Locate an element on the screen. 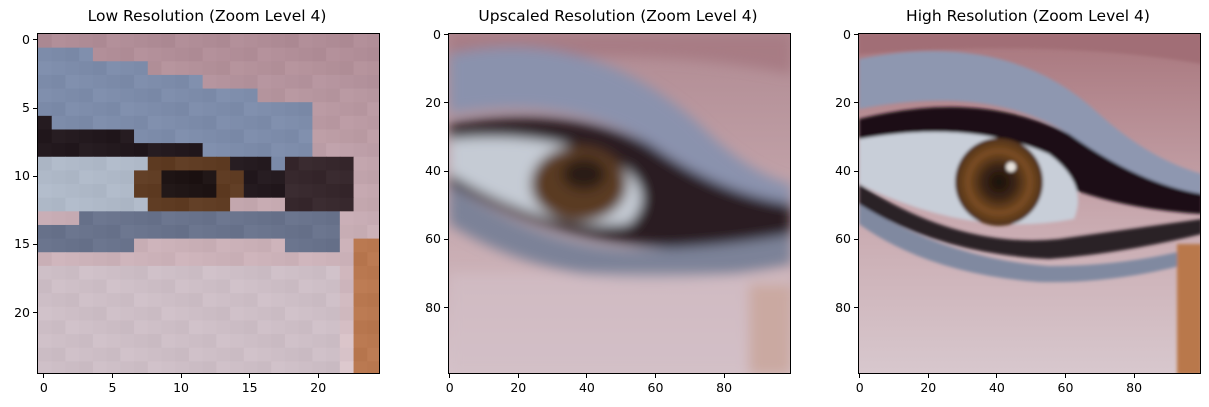  y-tick-label: 5 is located at coordinates (26, 108).